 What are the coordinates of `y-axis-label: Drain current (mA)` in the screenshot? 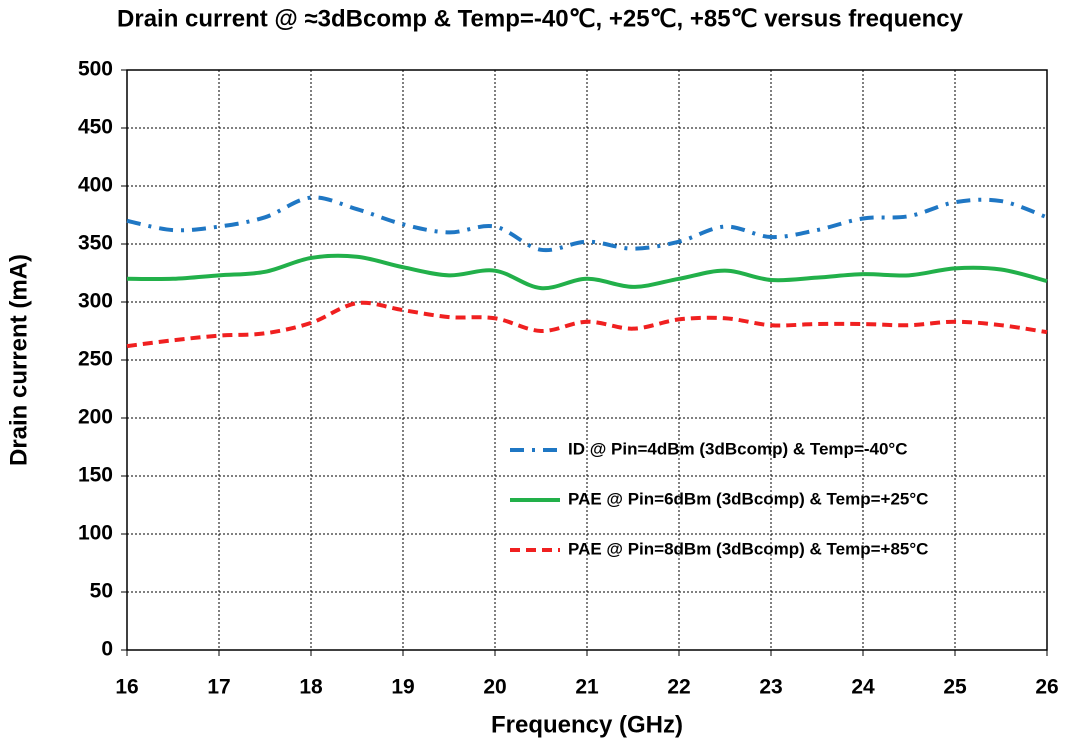 It's located at (18, 360).